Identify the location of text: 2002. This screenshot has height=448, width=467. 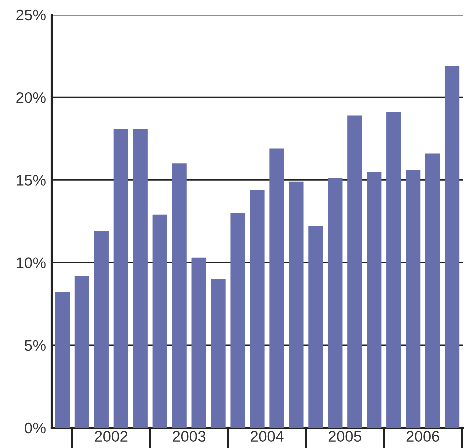
(111, 436).